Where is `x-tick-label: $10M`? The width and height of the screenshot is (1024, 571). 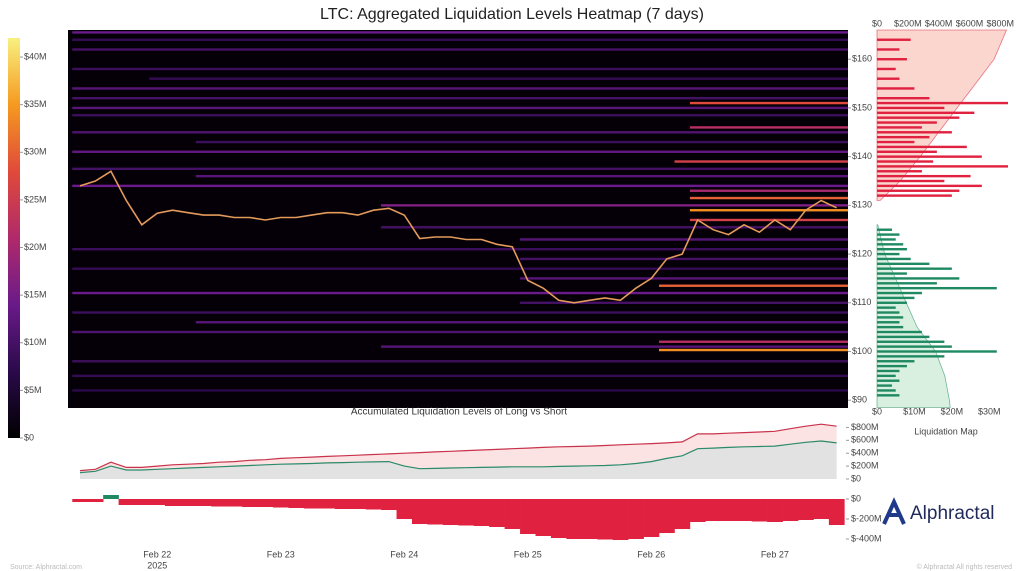
x-tick-label: $10M is located at coordinates (914, 411).